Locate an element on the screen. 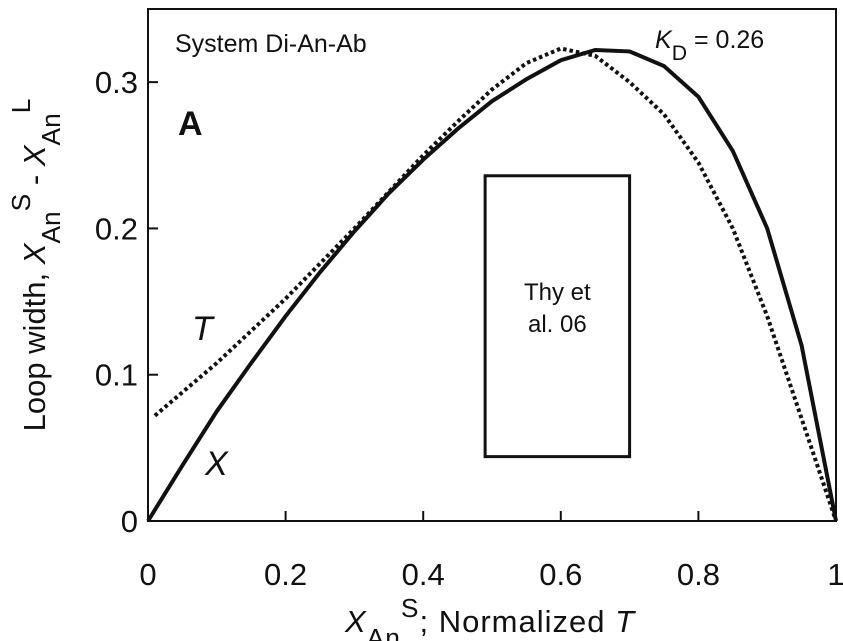  x-tick-label: 0.8 is located at coordinates (698, 574).